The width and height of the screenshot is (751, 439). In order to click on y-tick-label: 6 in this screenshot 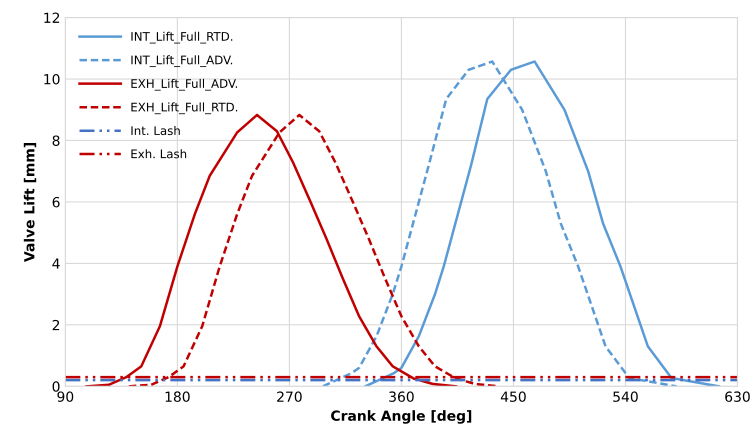, I will do `click(56, 202)`.